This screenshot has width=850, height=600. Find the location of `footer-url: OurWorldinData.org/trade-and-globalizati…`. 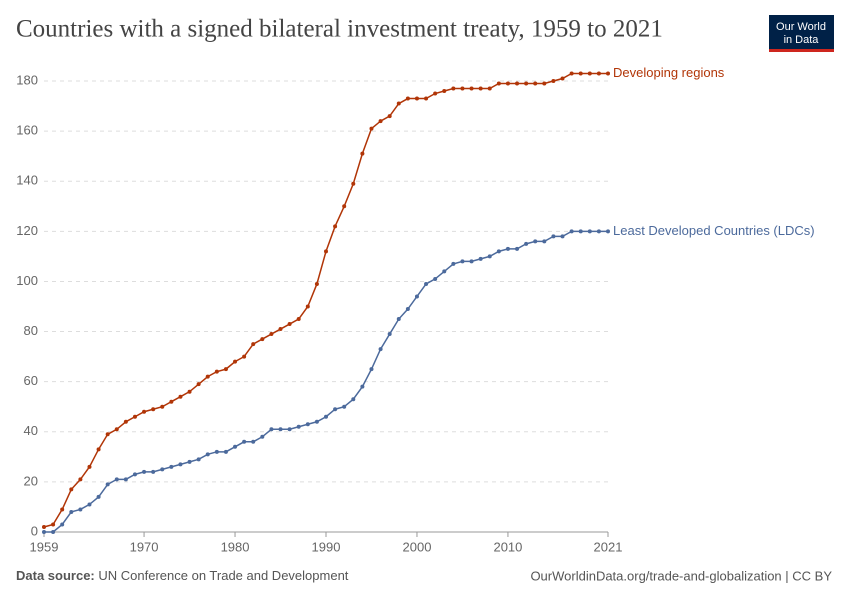

footer-url: OurWorldinData.org/trade-and-globalizati… is located at coordinates (681, 575).